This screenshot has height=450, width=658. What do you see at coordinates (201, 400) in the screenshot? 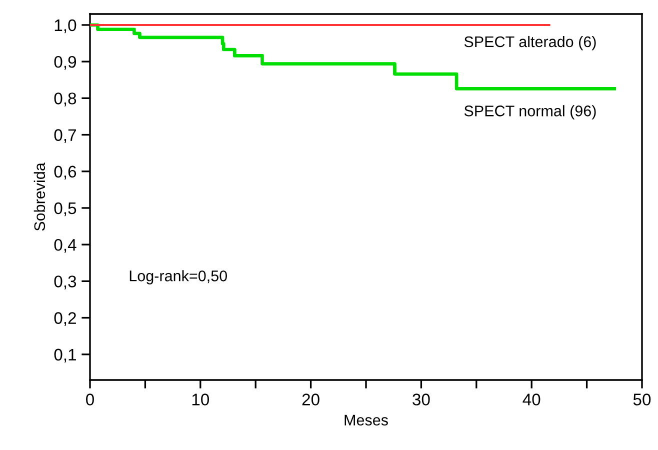
I see `x-tick-label: 10` at bounding box center [201, 400].